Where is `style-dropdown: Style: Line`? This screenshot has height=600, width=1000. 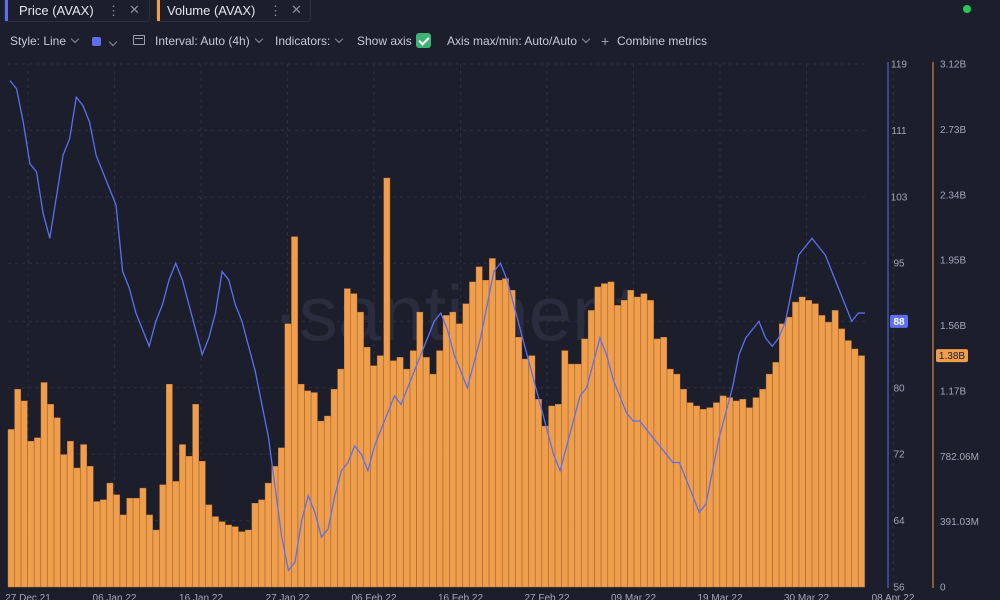
style-dropdown: Style: Line is located at coordinates (45, 41).